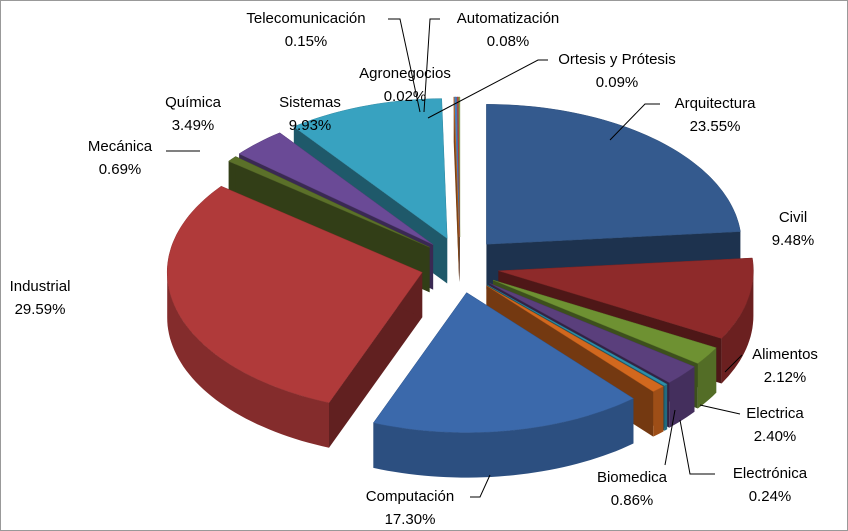 The image size is (848, 531). What do you see at coordinates (120, 146) in the screenshot?
I see `slice-label: Mecánica` at bounding box center [120, 146].